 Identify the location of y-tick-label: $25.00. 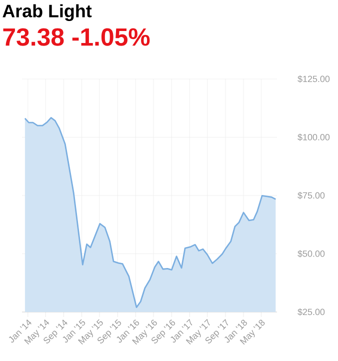
(311, 312).